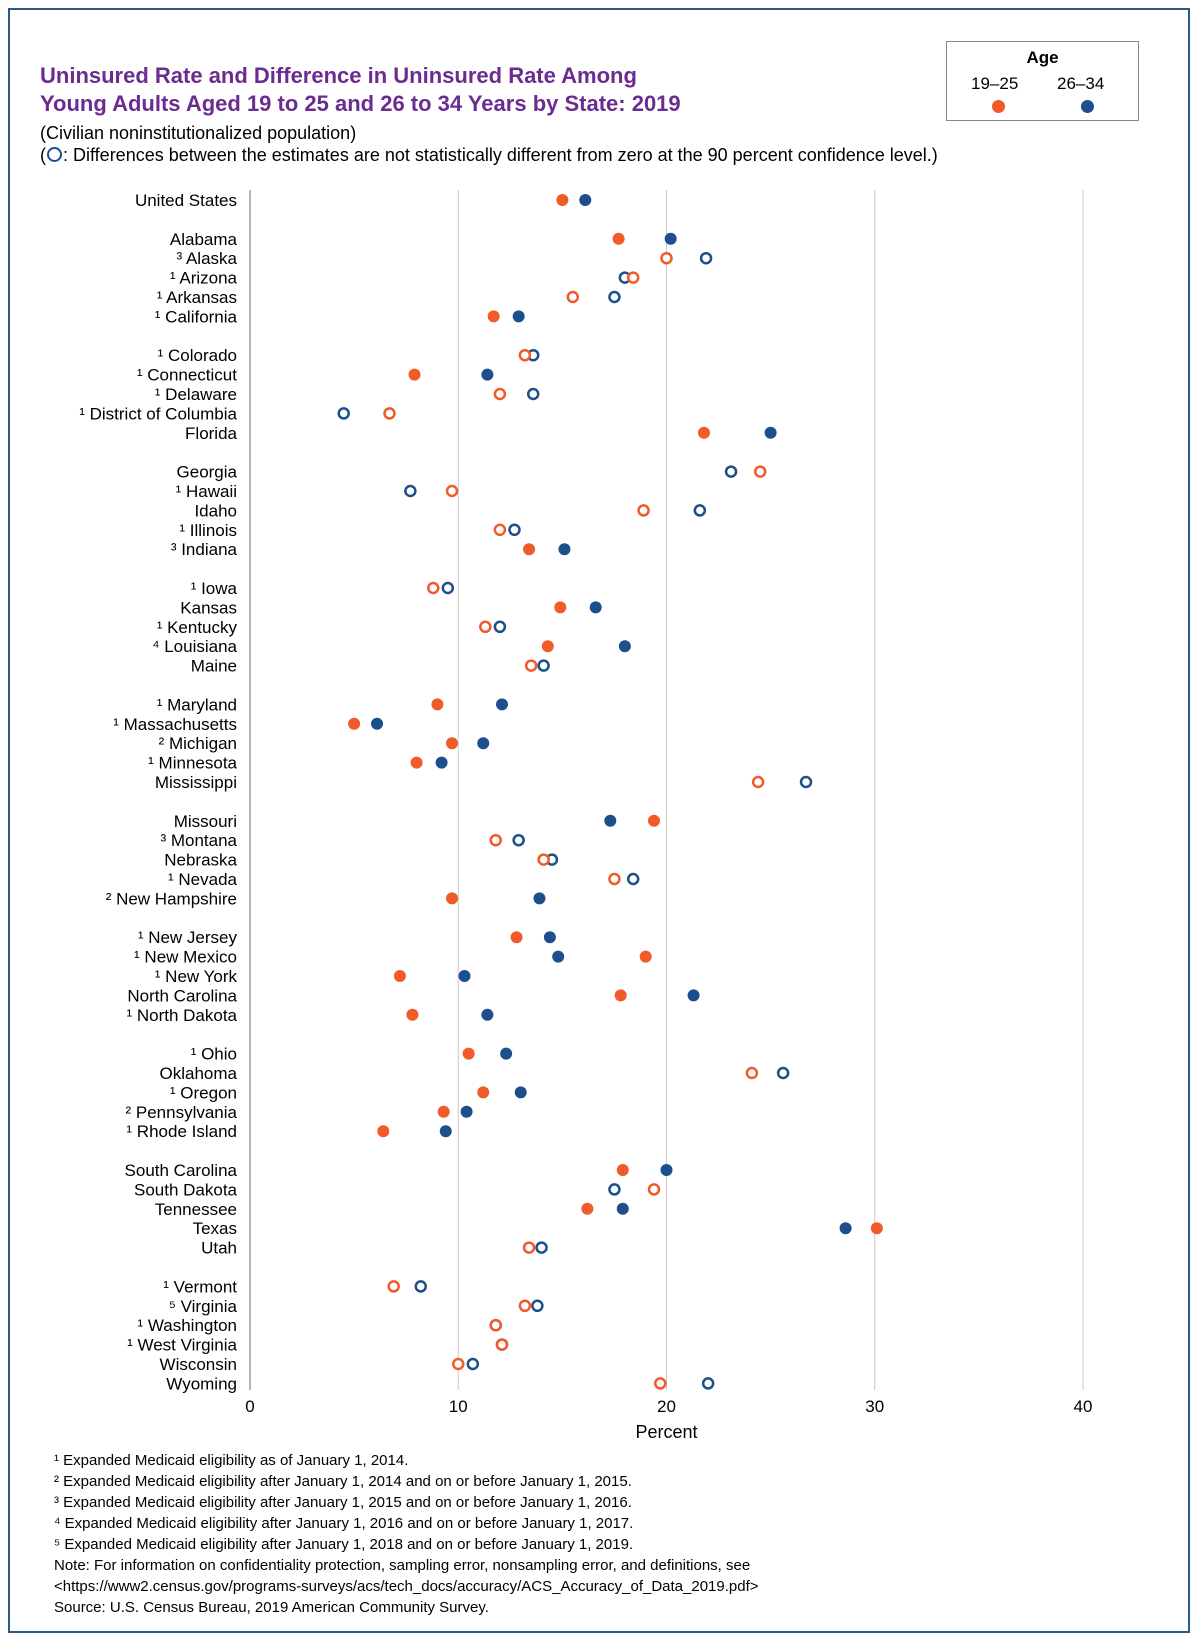  I want to click on data-point-26-34-maine, so click(543, 665).